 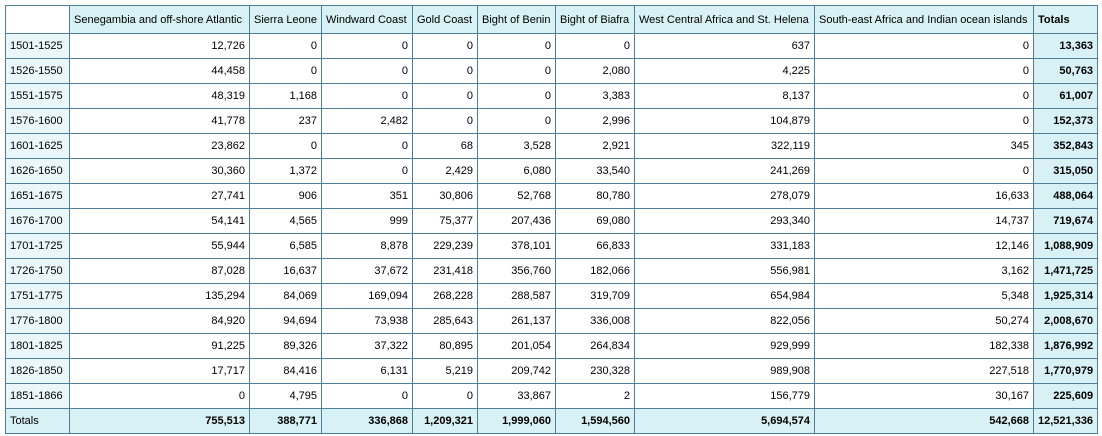 I want to click on cell: 929,999, so click(x=724, y=346).